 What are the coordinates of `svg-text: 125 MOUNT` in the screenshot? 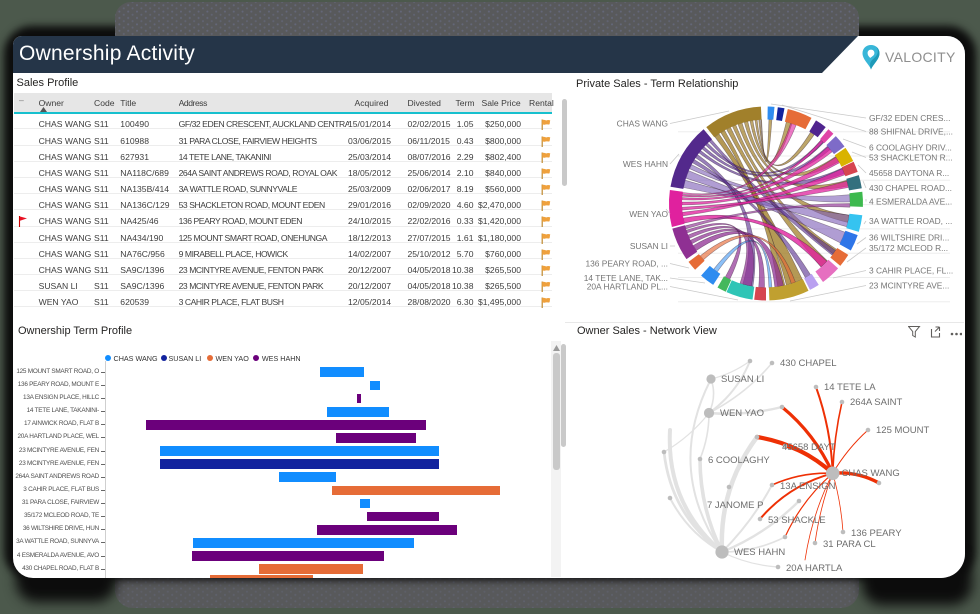 It's located at (903, 430).